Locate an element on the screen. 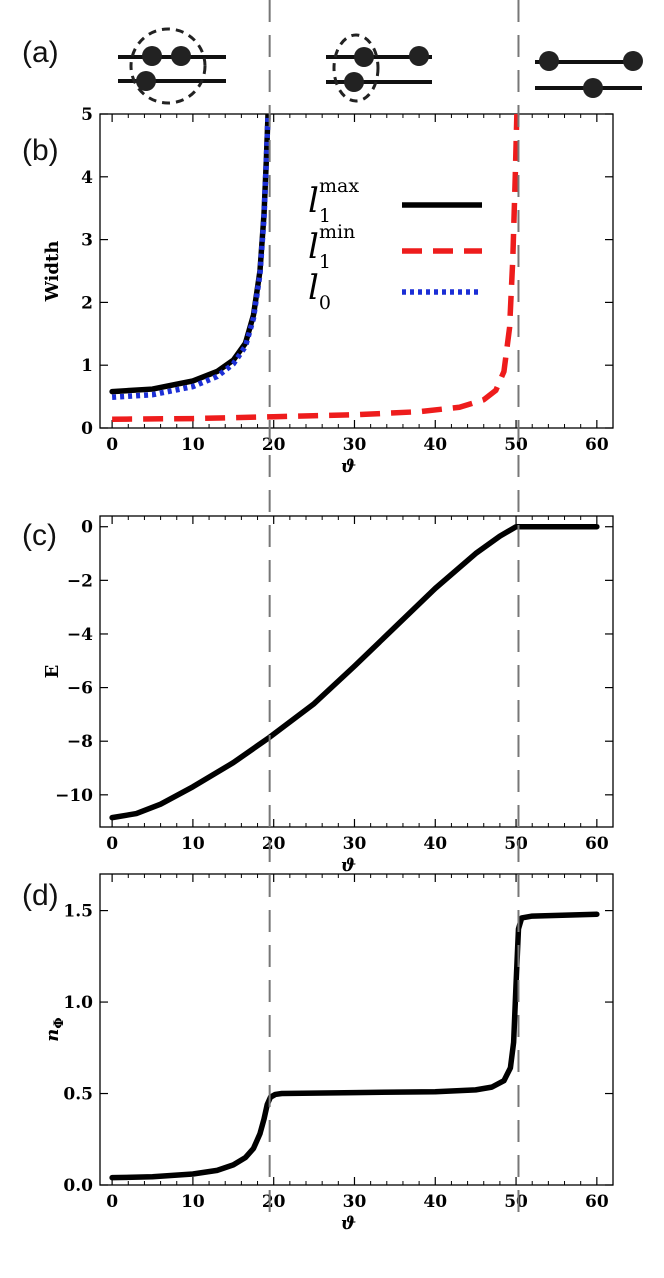 Image resolution: width=664 pixels, height=1278 pixels. y-tick-label: 2 is located at coordinates (87, 303).